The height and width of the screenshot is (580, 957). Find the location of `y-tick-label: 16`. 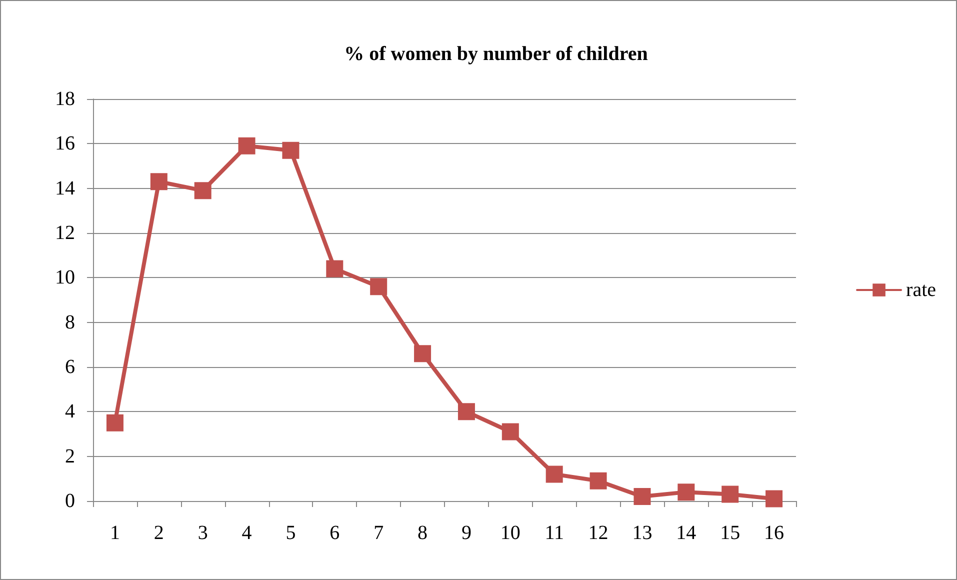

y-tick-label: 16 is located at coordinates (65, 143).